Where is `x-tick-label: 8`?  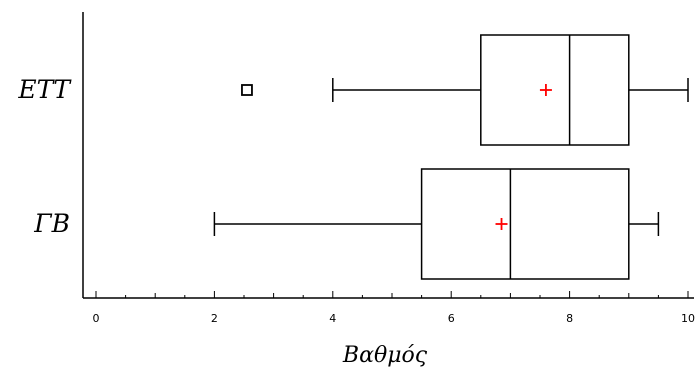
x-tick-label: 8 is located at coordinates (569, 318).